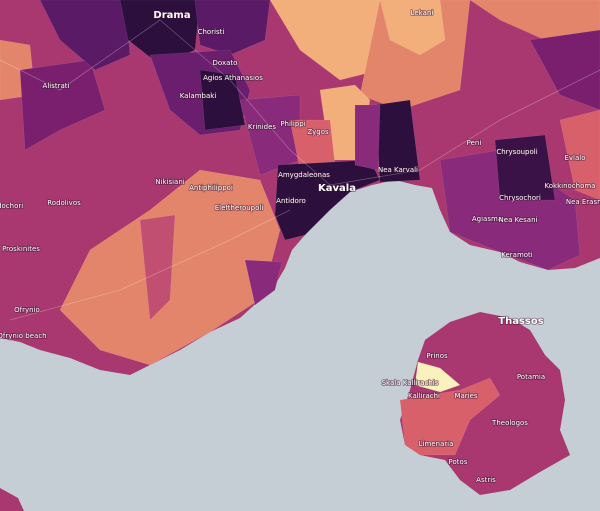 This screenshot has height=511, width=600. I want to click on place-label: Antidoro, so click(291, 201).